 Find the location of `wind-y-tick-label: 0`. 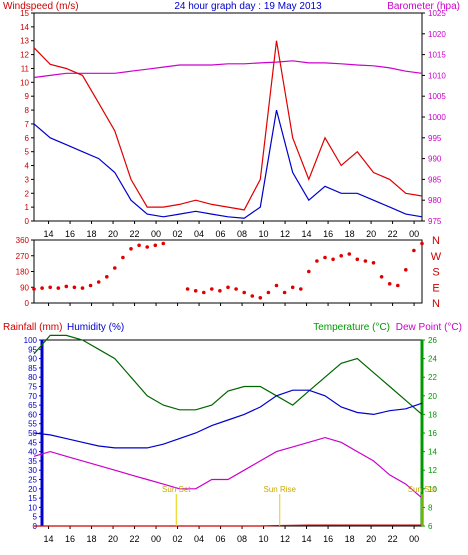

wind-y-tick-label: 0 is located at coordinates (27, 221).